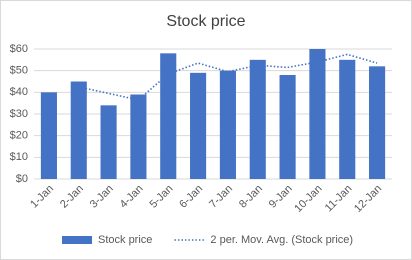  I want to click on y-tick-label: $60, so click(19, 49).